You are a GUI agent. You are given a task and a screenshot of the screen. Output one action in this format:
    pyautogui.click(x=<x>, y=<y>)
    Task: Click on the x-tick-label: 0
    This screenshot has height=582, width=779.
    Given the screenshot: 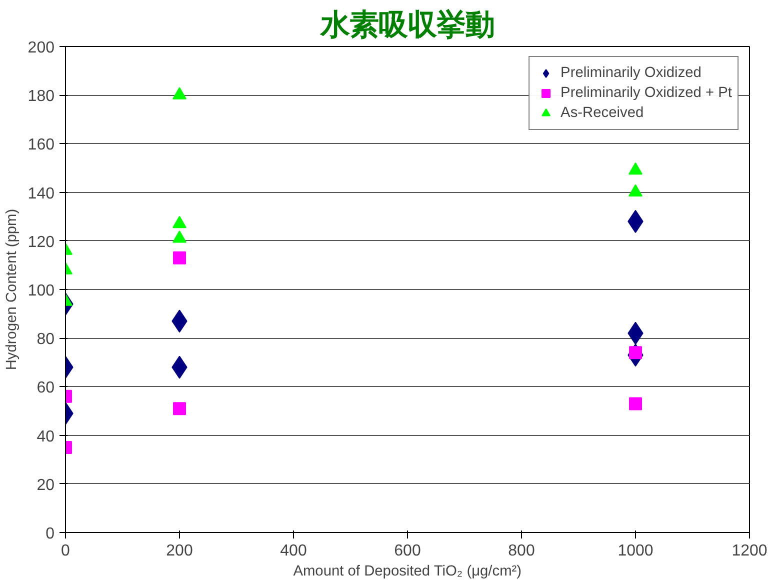 What is the action you would take?
    pyautogui.click(x=65, y=551)
    